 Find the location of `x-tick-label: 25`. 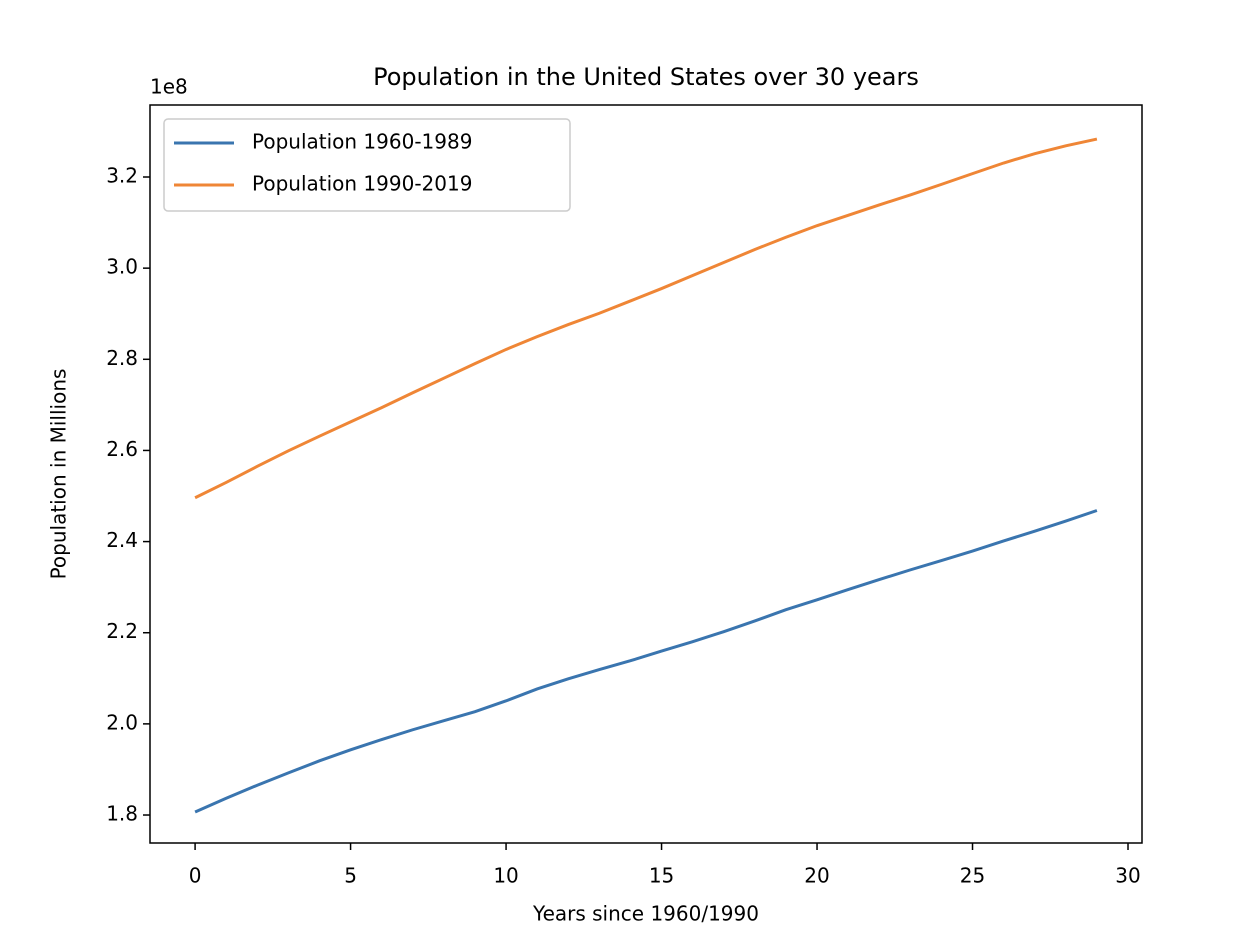

x-tick-label: 25 is located at coordinates (972, 876).